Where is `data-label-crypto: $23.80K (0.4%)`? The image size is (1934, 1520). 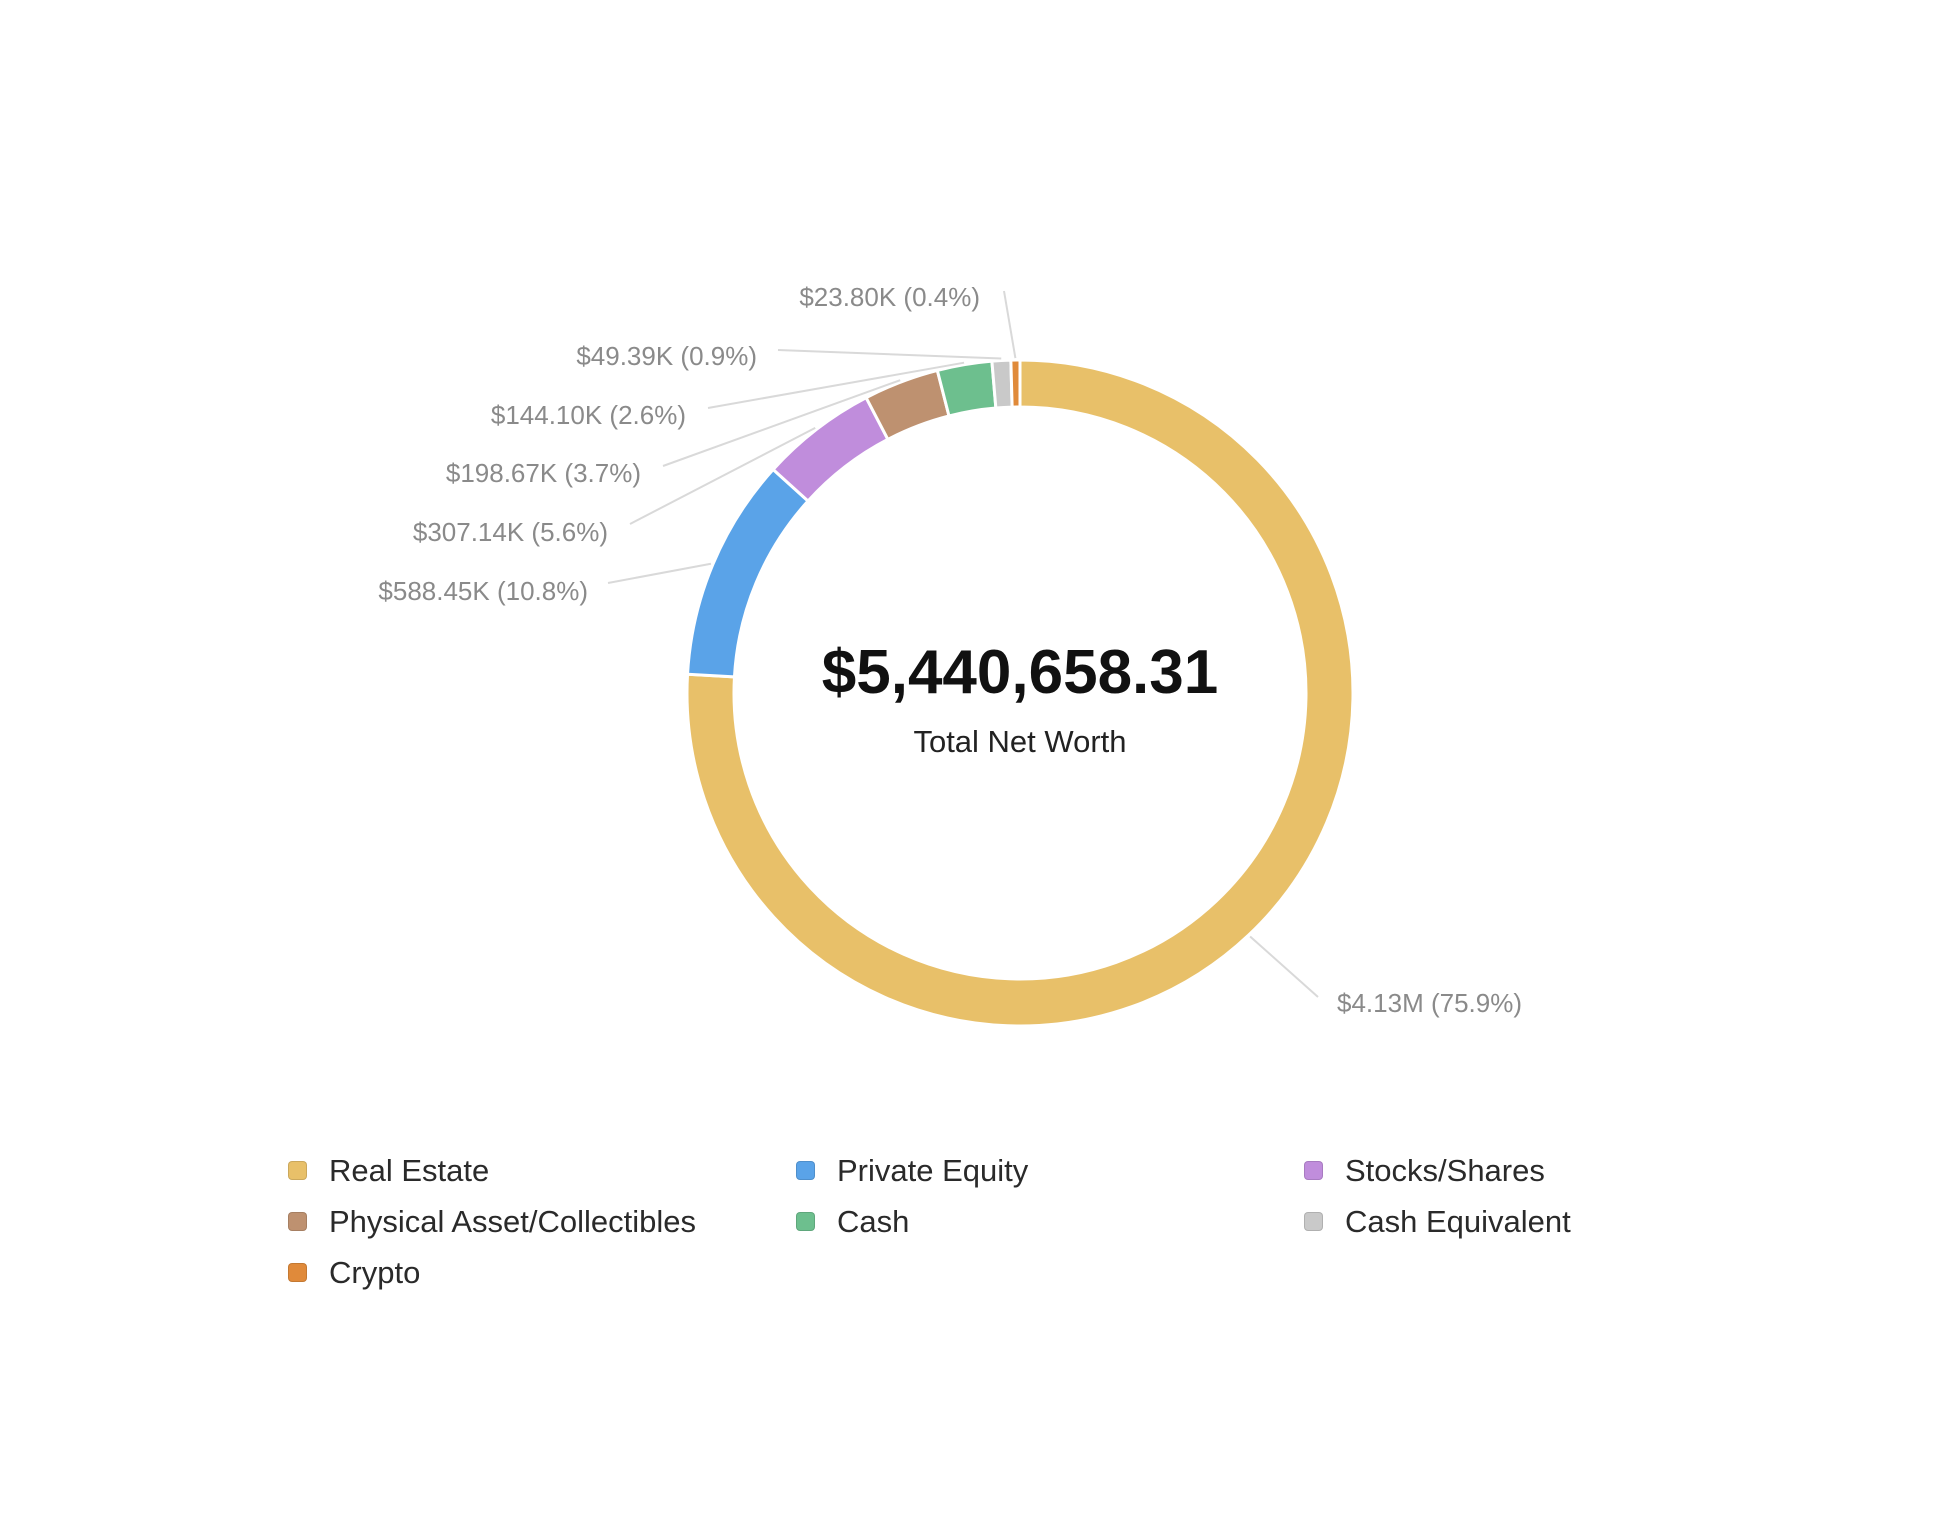 data-label-crypto: $23.80K (0.4%) is located at coordinates (889, 297).